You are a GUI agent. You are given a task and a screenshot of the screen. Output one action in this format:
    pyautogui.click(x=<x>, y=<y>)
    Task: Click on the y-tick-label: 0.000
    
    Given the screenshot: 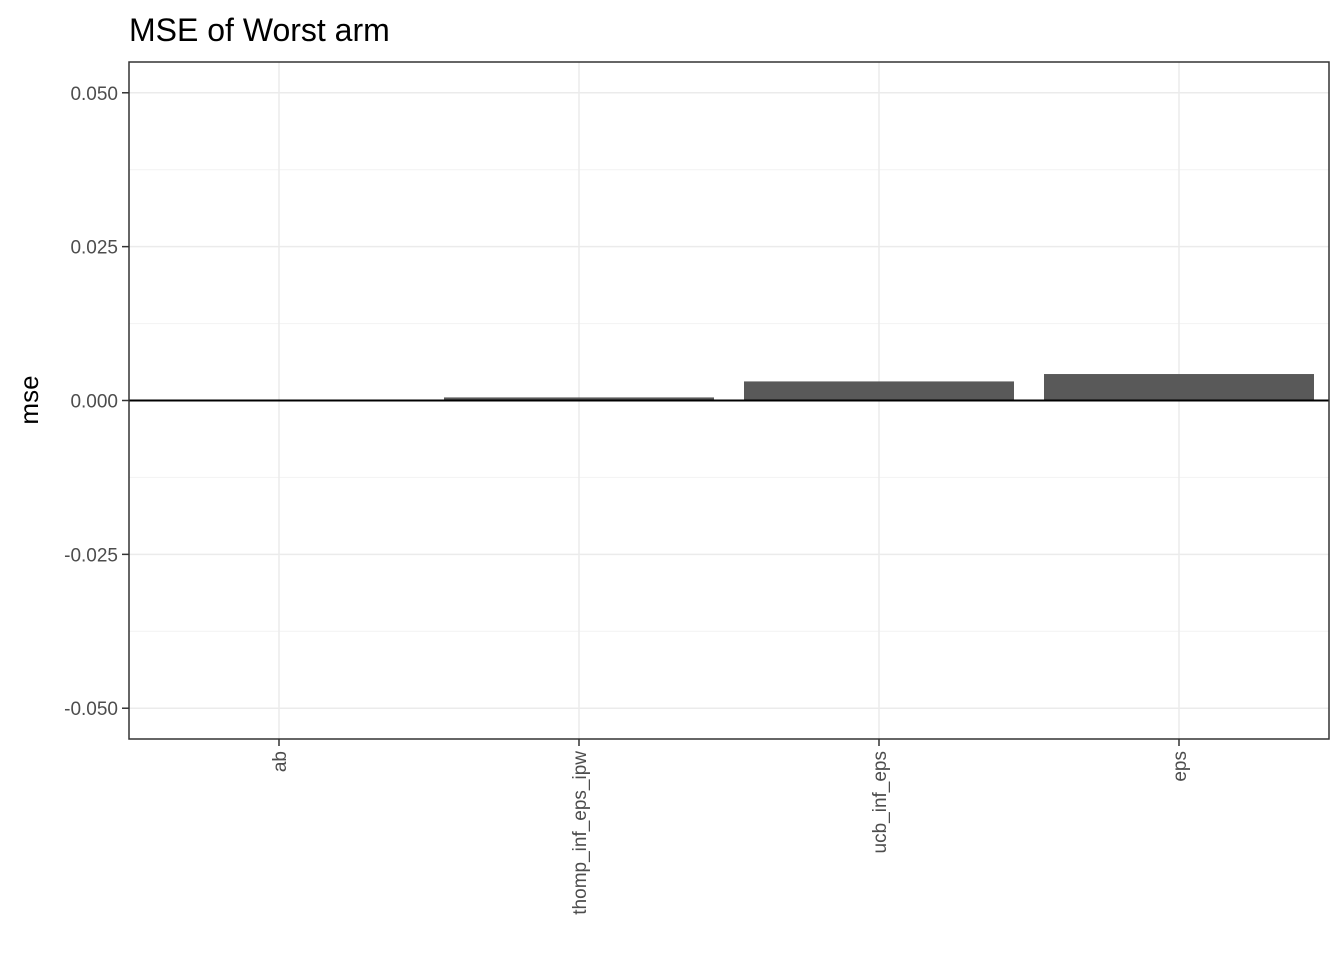 What is the action you would take?
    pyautogui.click(x=94, y=402)
    